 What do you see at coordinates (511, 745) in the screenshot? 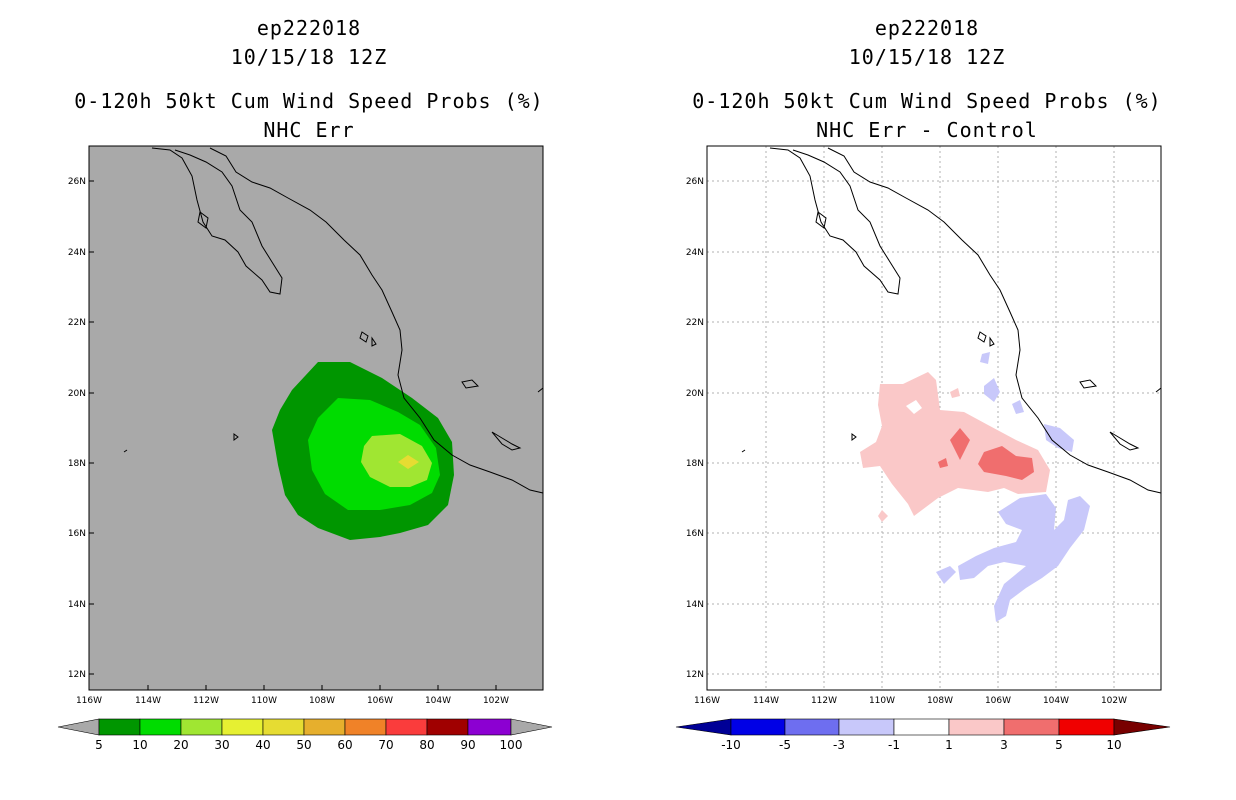
I see `colorbar-label: 100` at bounding box center [511, 745].